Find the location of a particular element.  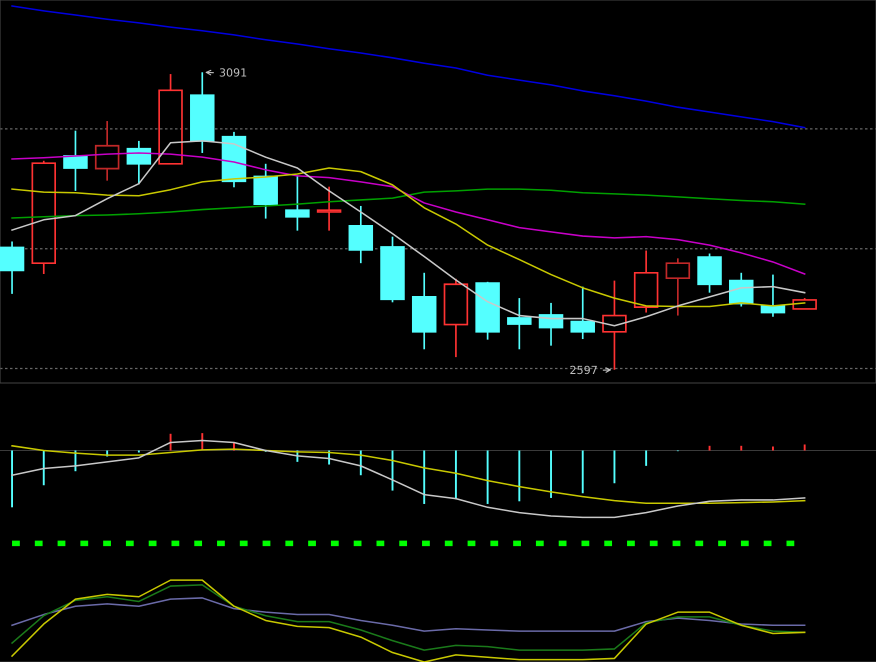

annotation: 3091 is located at coordinates (233, 72).